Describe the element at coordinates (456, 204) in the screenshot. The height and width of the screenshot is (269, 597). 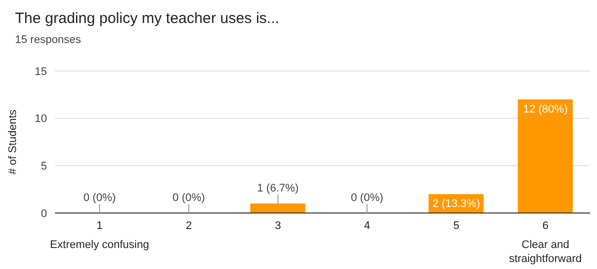
I see `data-label: 2 (13.3%)` at that location.